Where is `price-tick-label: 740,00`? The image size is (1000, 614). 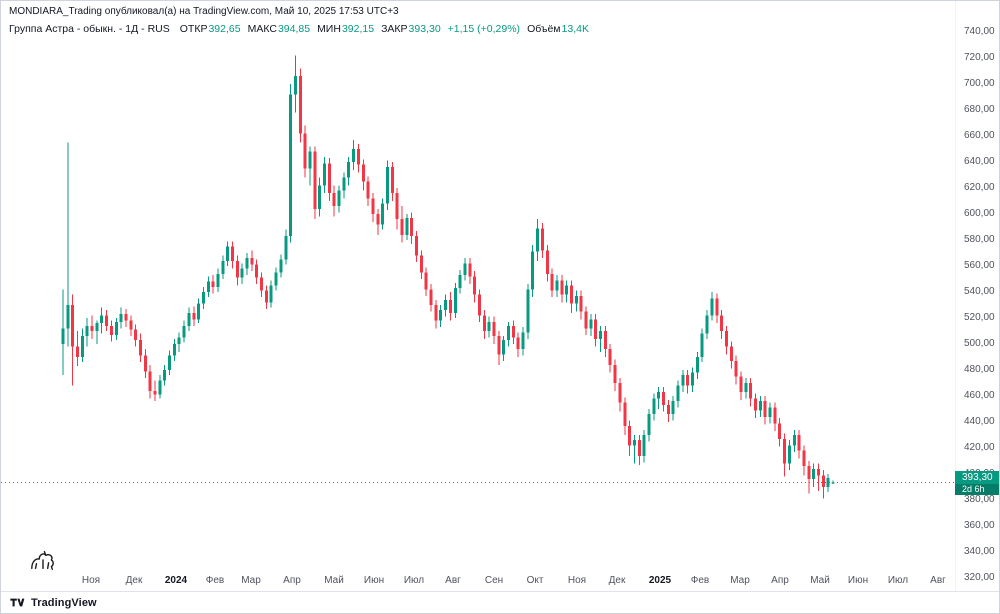 price-tick-label: 740,00 is located at coordinates (979, 31).